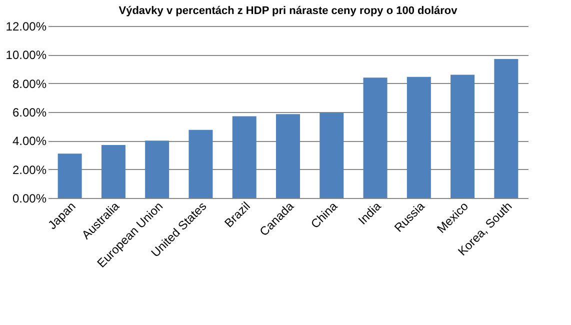 Image resolution: width=571 pixels, height=325 pixels. I want to click on y-tick-label: 6.00%, so click(29, 113).